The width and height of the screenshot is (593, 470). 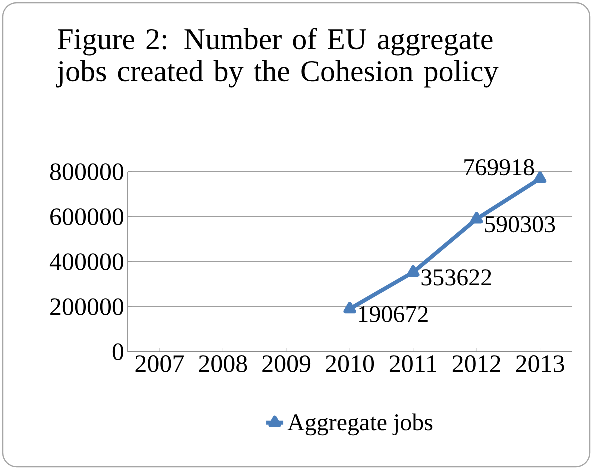 What do you see at coordinates (540, 364) in the screenshot?
I see `x-tick-label: 2013` at bounding box center [540, 364].